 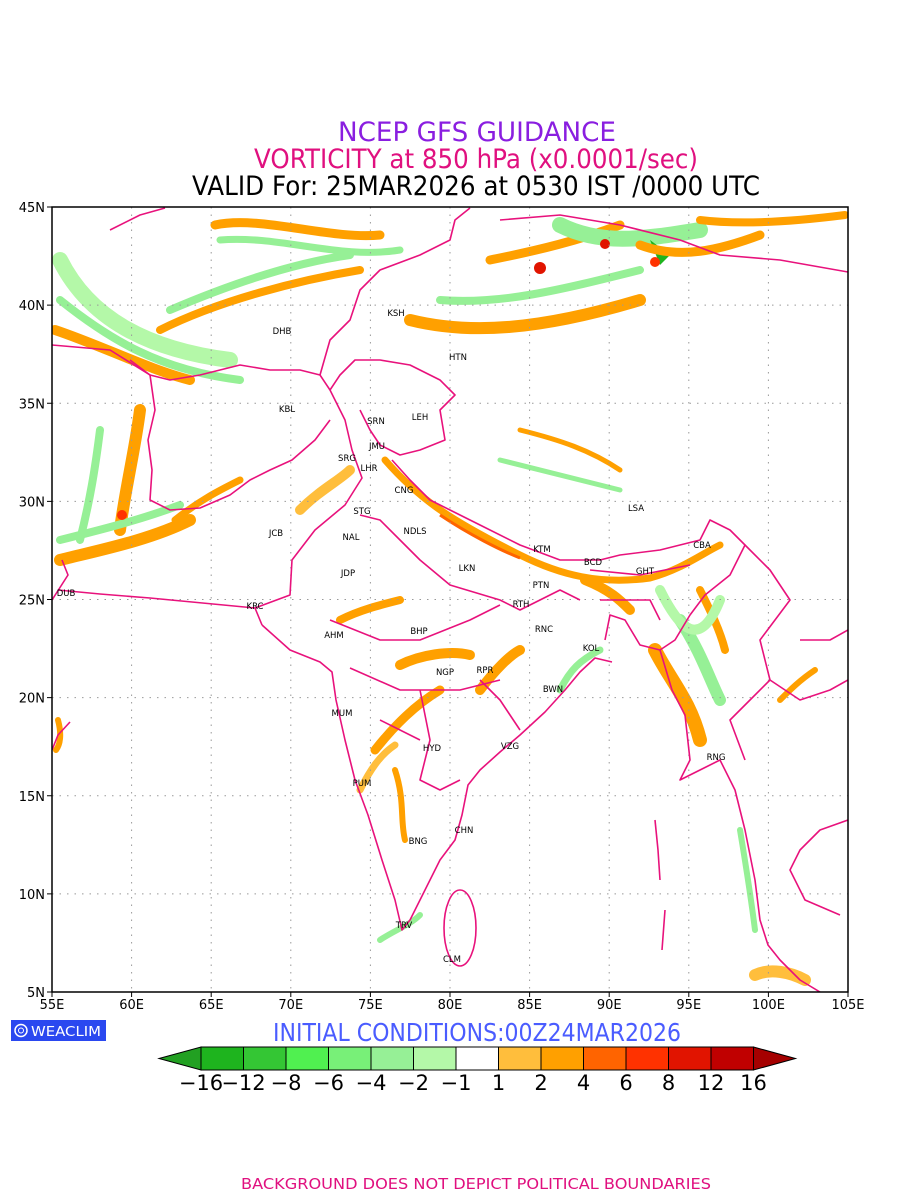 What do you see at coordinates (36, 993) in the screenshot?
I see `lat-tick-label: 5N` at bounding box center [36, 993].